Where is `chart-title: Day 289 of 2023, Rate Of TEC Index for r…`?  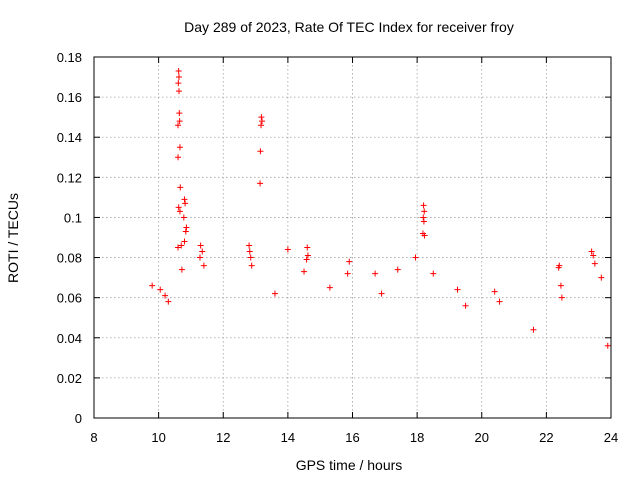
chart-title: Day 289 of 2023, Rate Of TEC Index for r… is located at coordinates (349, 27).